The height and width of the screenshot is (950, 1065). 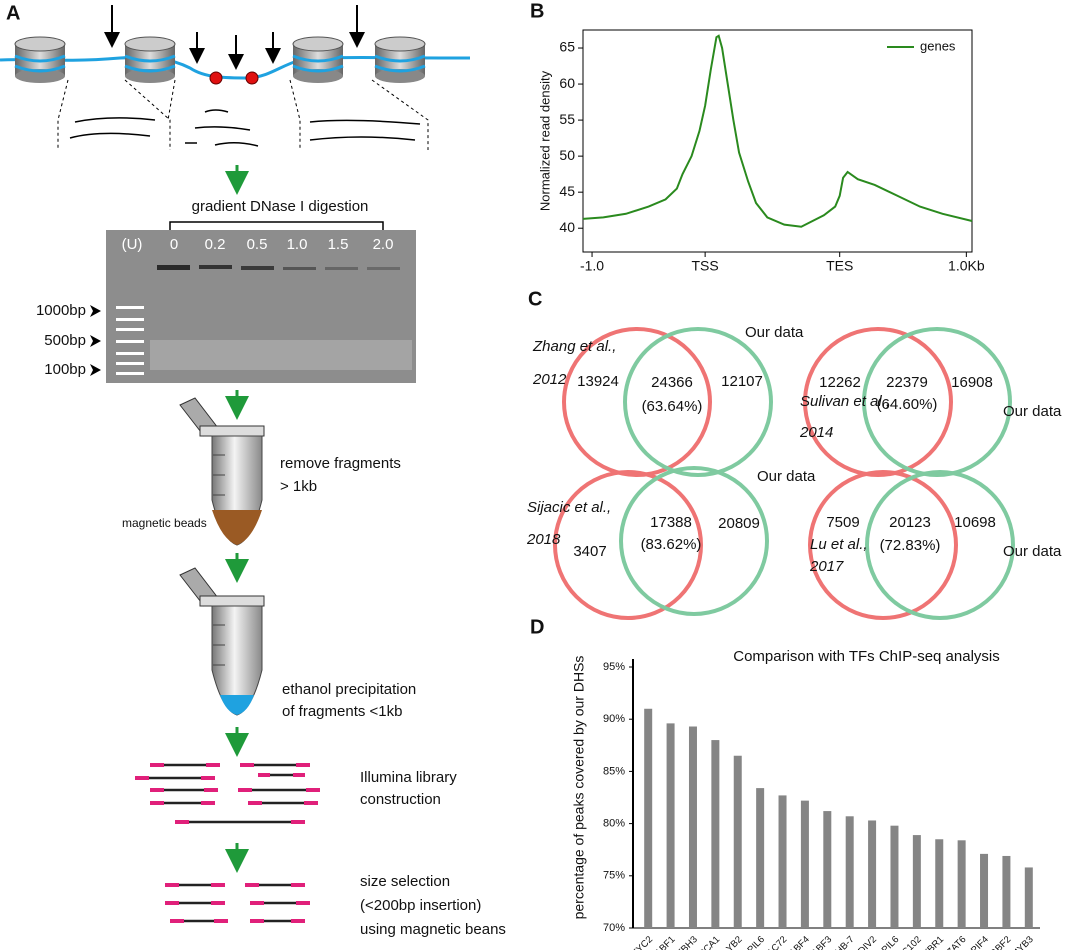 What do you see at coordinates (342, 711) in the screenshot?
I see `step-text: of fragments <1kb` at bounding box center [342, 711].